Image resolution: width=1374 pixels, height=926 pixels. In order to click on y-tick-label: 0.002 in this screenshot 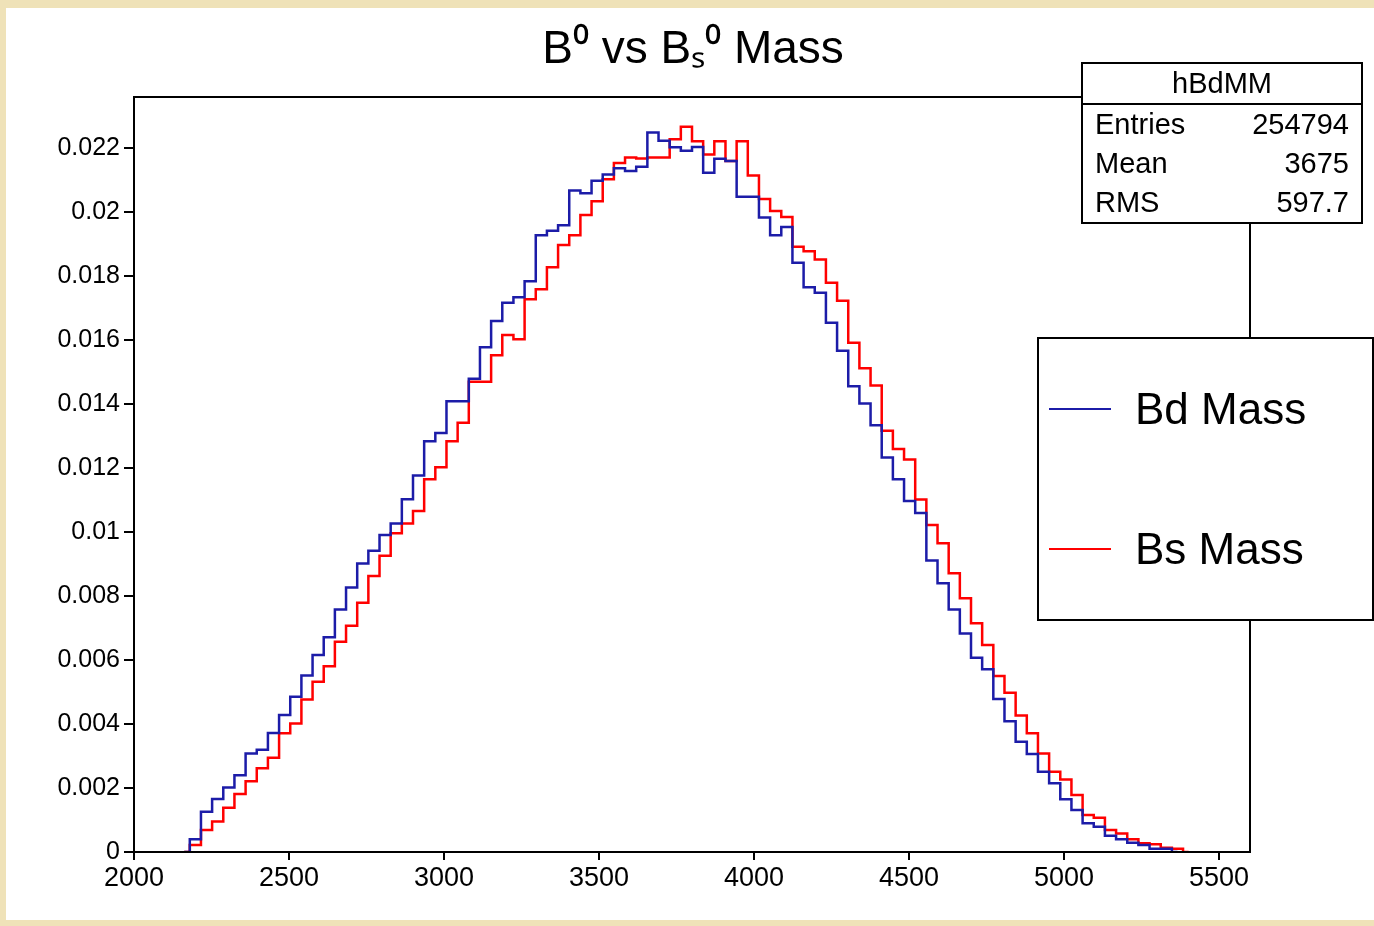, I will do `click(88, 785)`.